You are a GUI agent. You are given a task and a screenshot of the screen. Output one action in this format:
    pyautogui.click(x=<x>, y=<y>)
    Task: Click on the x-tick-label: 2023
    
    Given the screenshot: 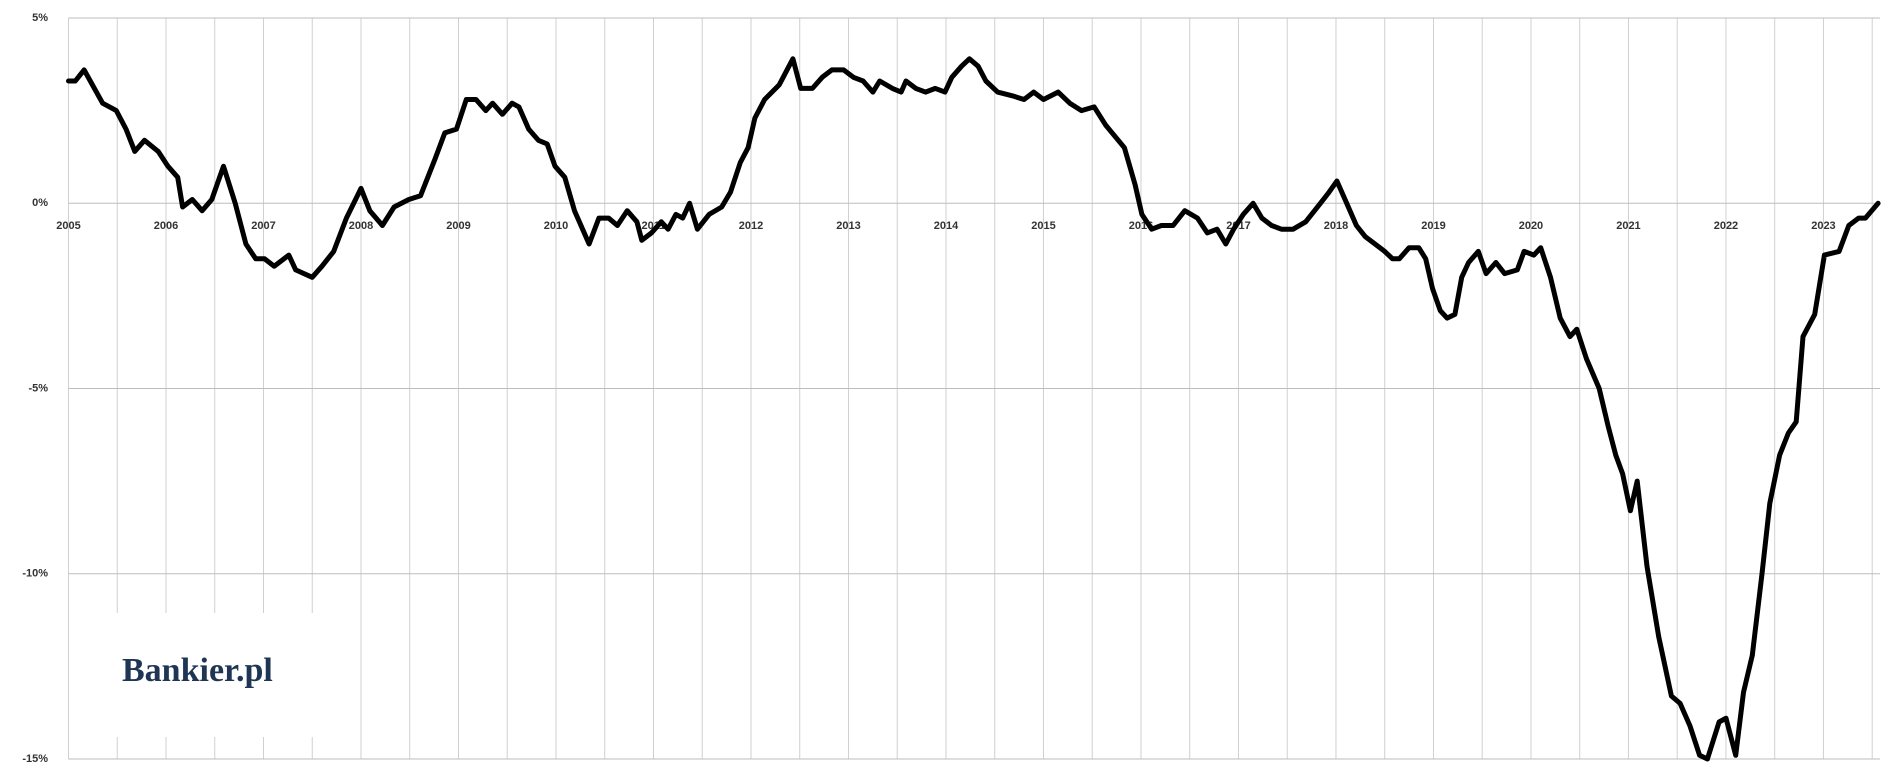 What is the action you would take?
    pyautogui.click(x=1823, y=226)
    